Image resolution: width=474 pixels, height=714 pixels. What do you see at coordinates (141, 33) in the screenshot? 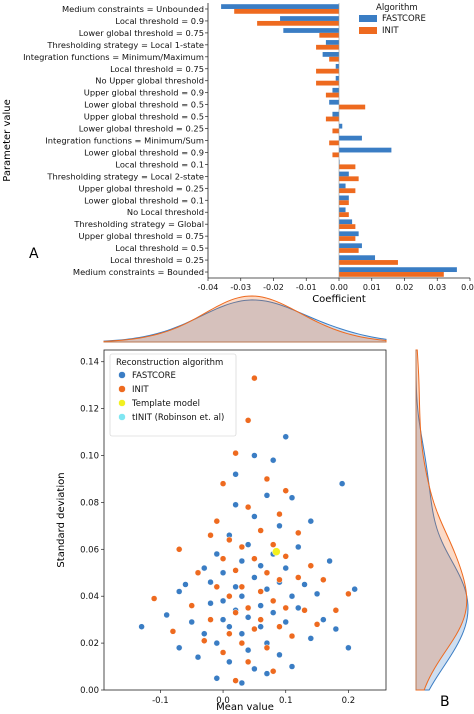
I see `category-label: Lower global threshold = 0.75` at bounding box center [141, 33].